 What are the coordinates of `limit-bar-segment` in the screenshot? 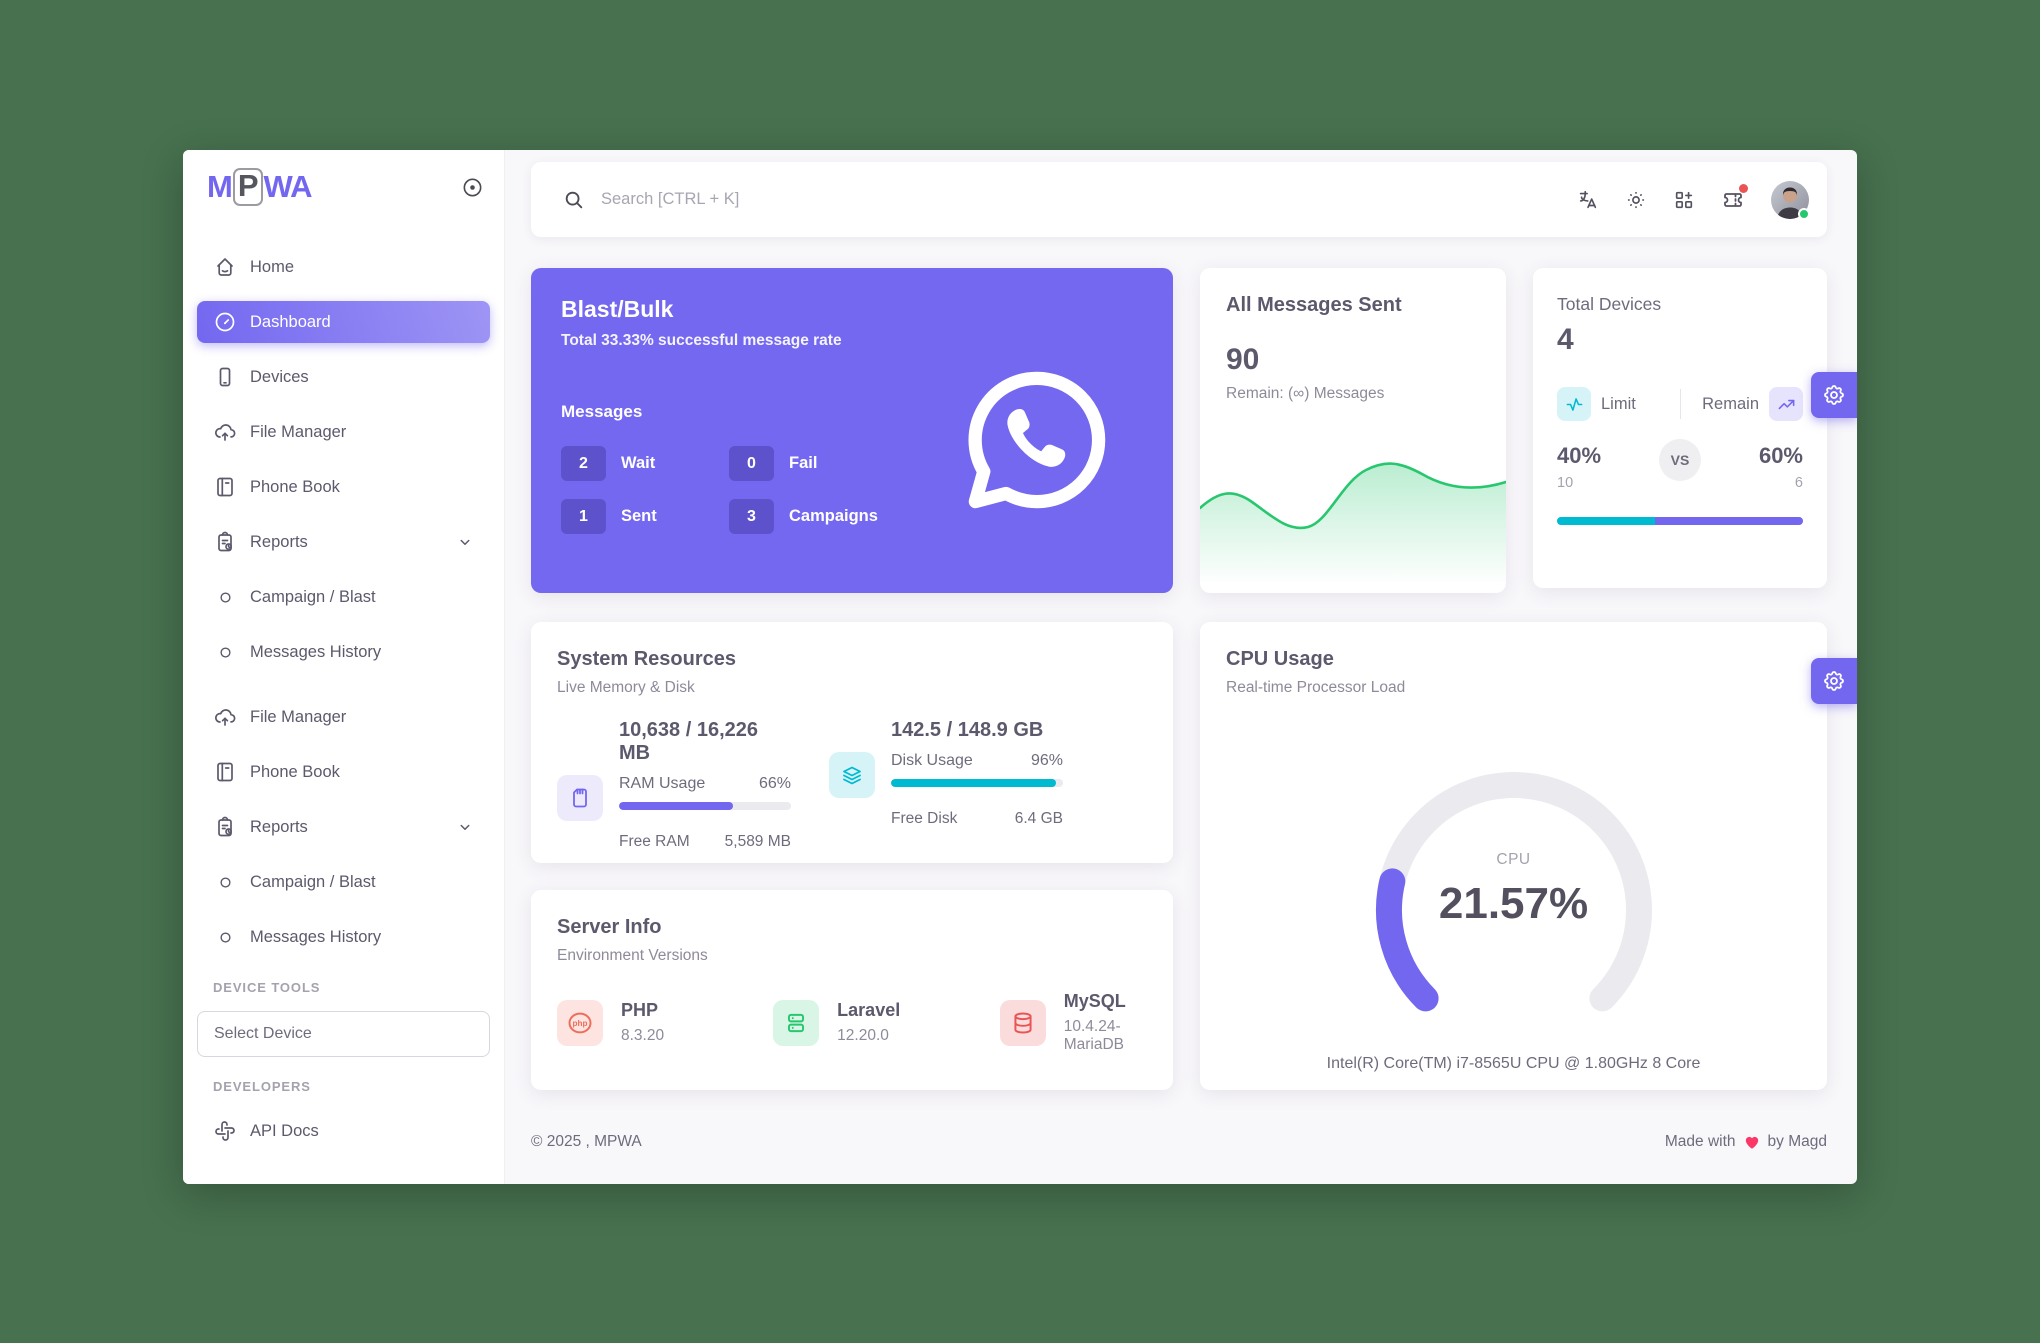 It's located at (1606, 521).